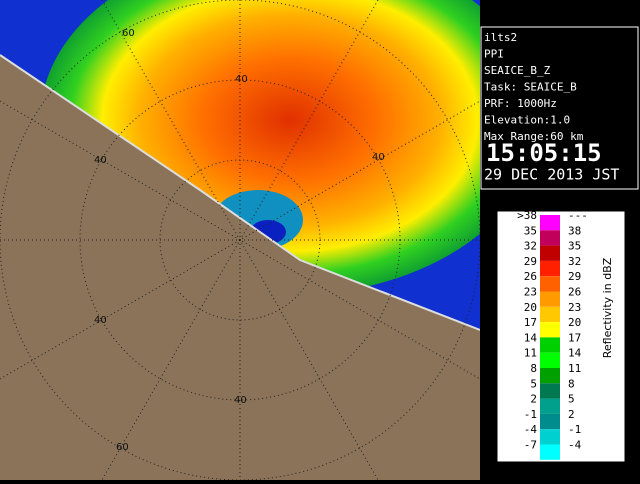 Image resolution: width=640 pixels, height=484 pixels. I want to click on legend-low: 17, so click(530, 322).